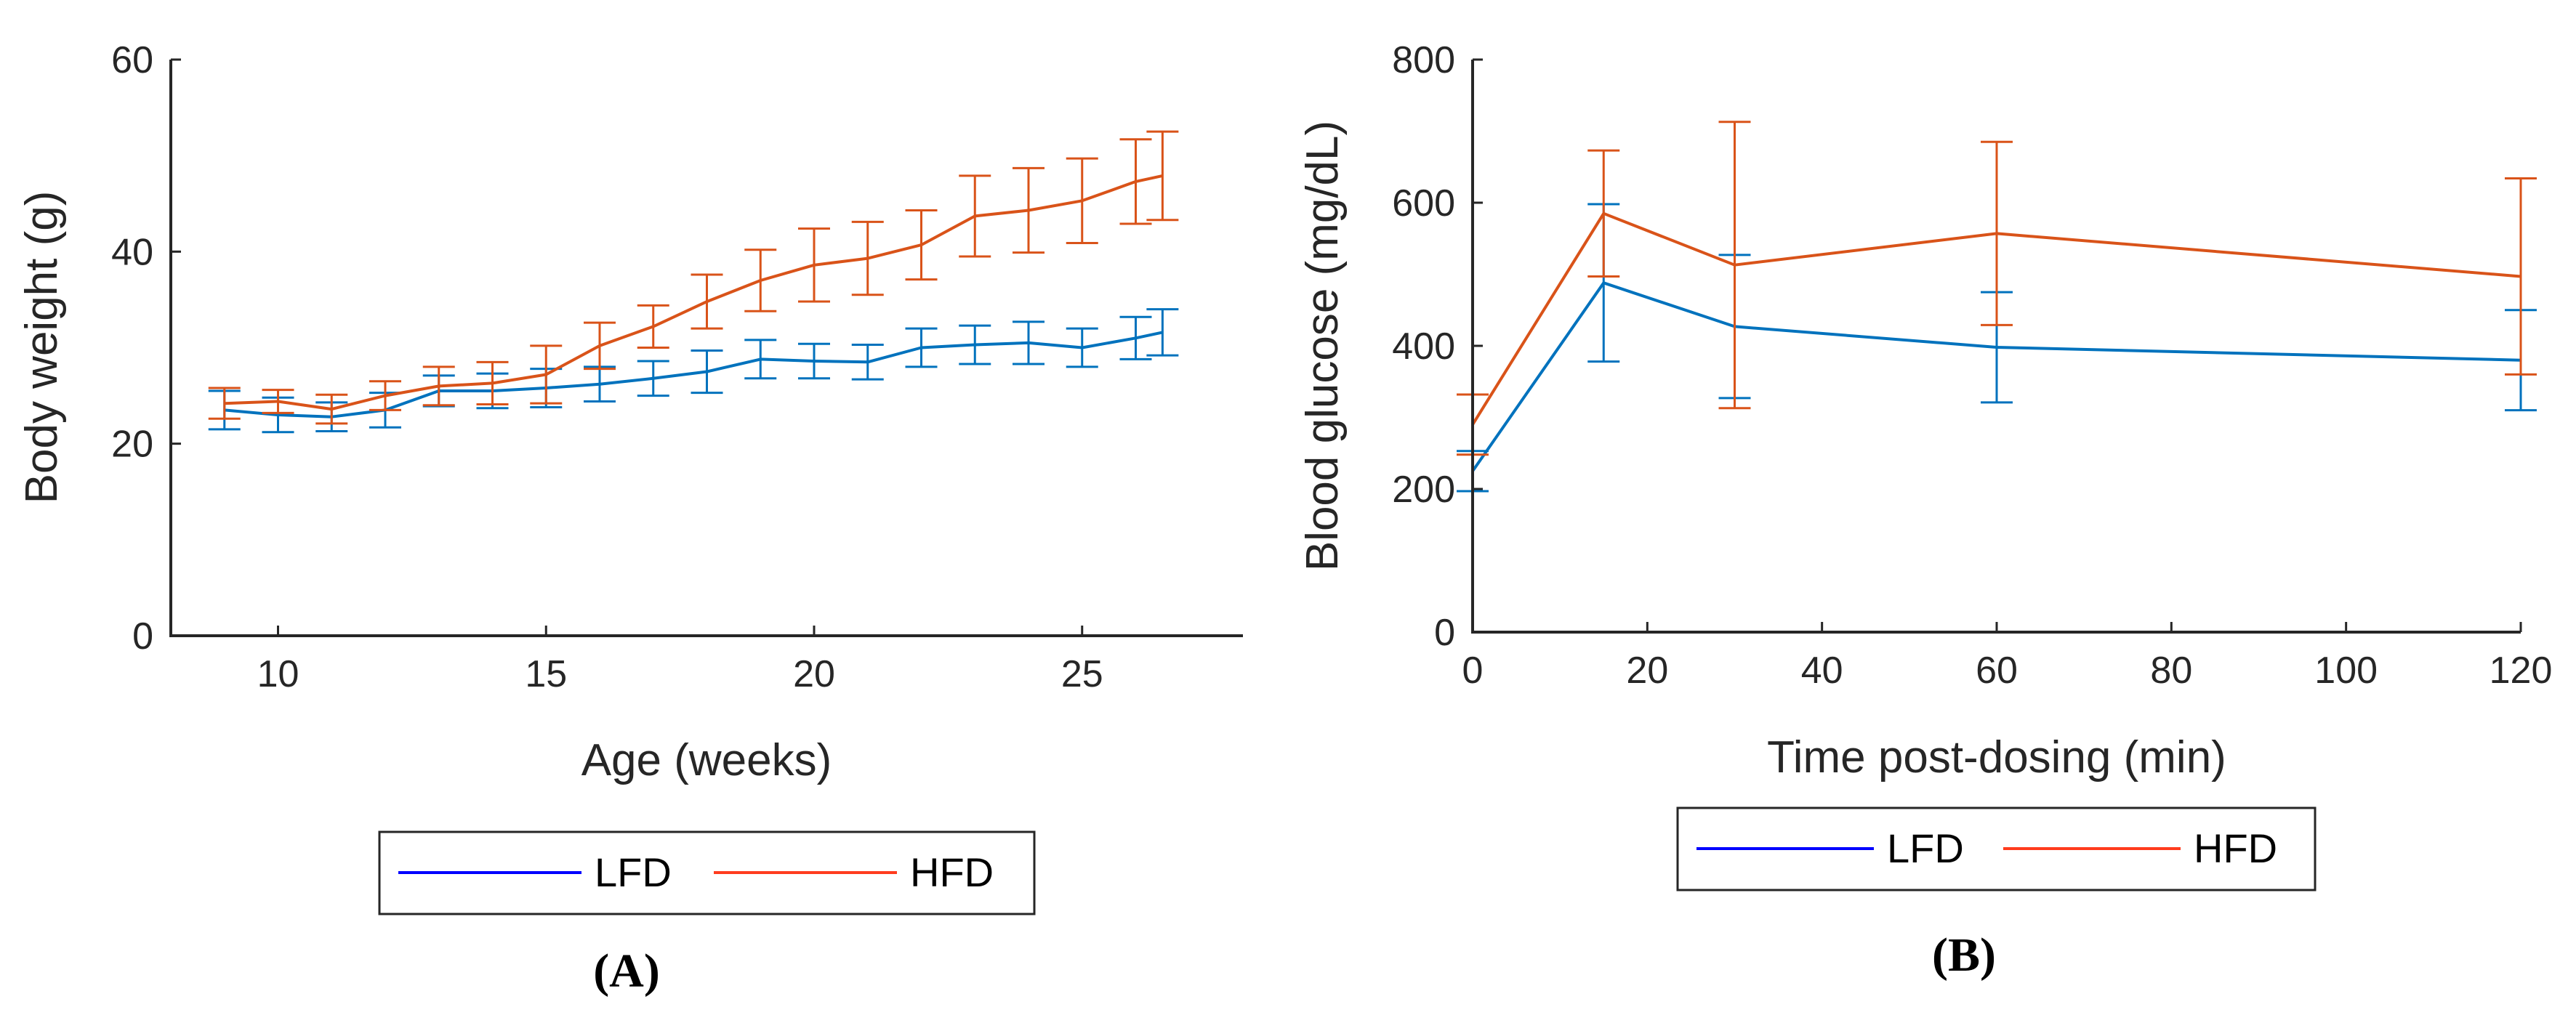  I want to click on chart-b-xtick-label-1: 20, so click(1647, 671).